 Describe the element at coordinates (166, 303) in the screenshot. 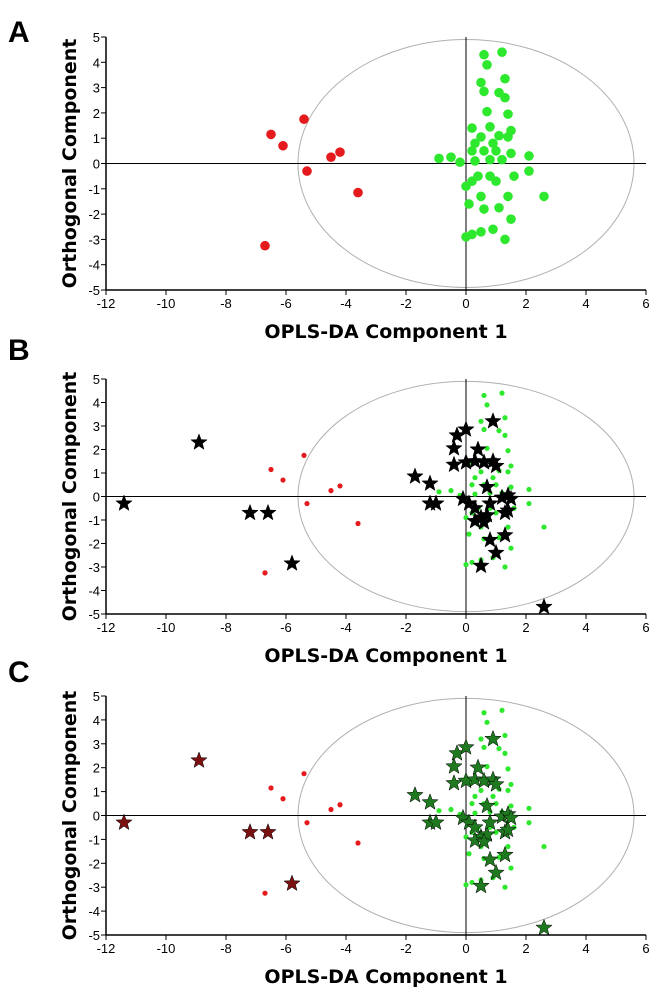

I see `x-tick-label: -10` at that location.